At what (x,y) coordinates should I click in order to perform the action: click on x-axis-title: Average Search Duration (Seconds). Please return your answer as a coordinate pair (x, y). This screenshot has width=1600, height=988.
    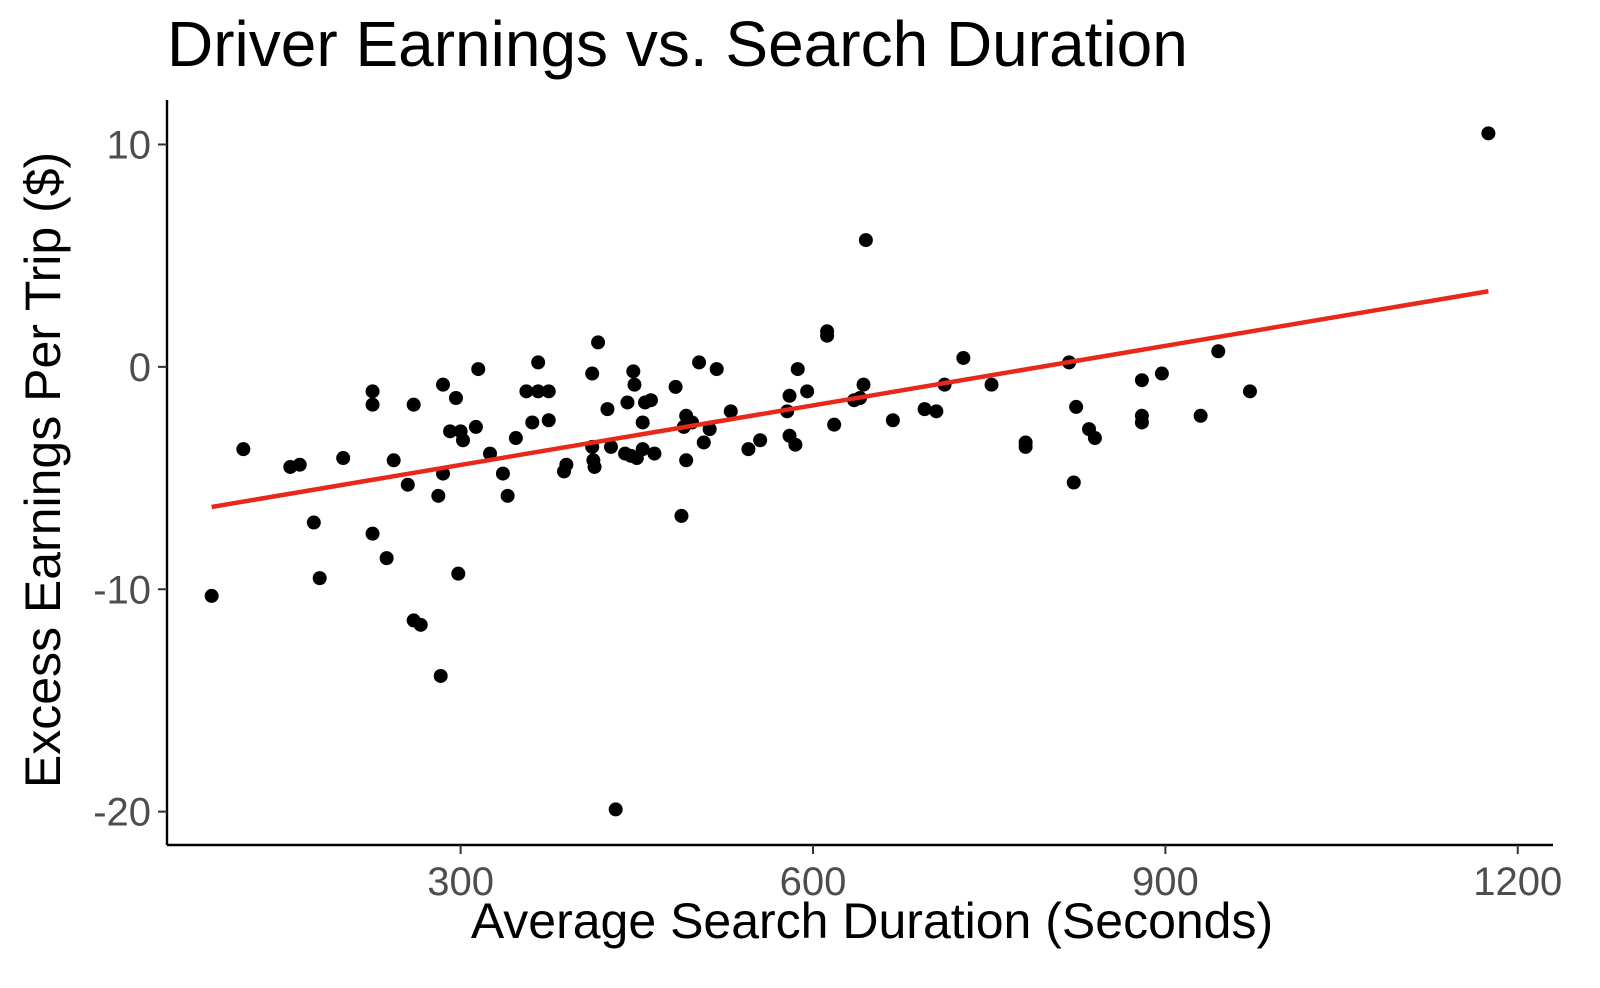
    Looking at the image, I should click on (872, 921).